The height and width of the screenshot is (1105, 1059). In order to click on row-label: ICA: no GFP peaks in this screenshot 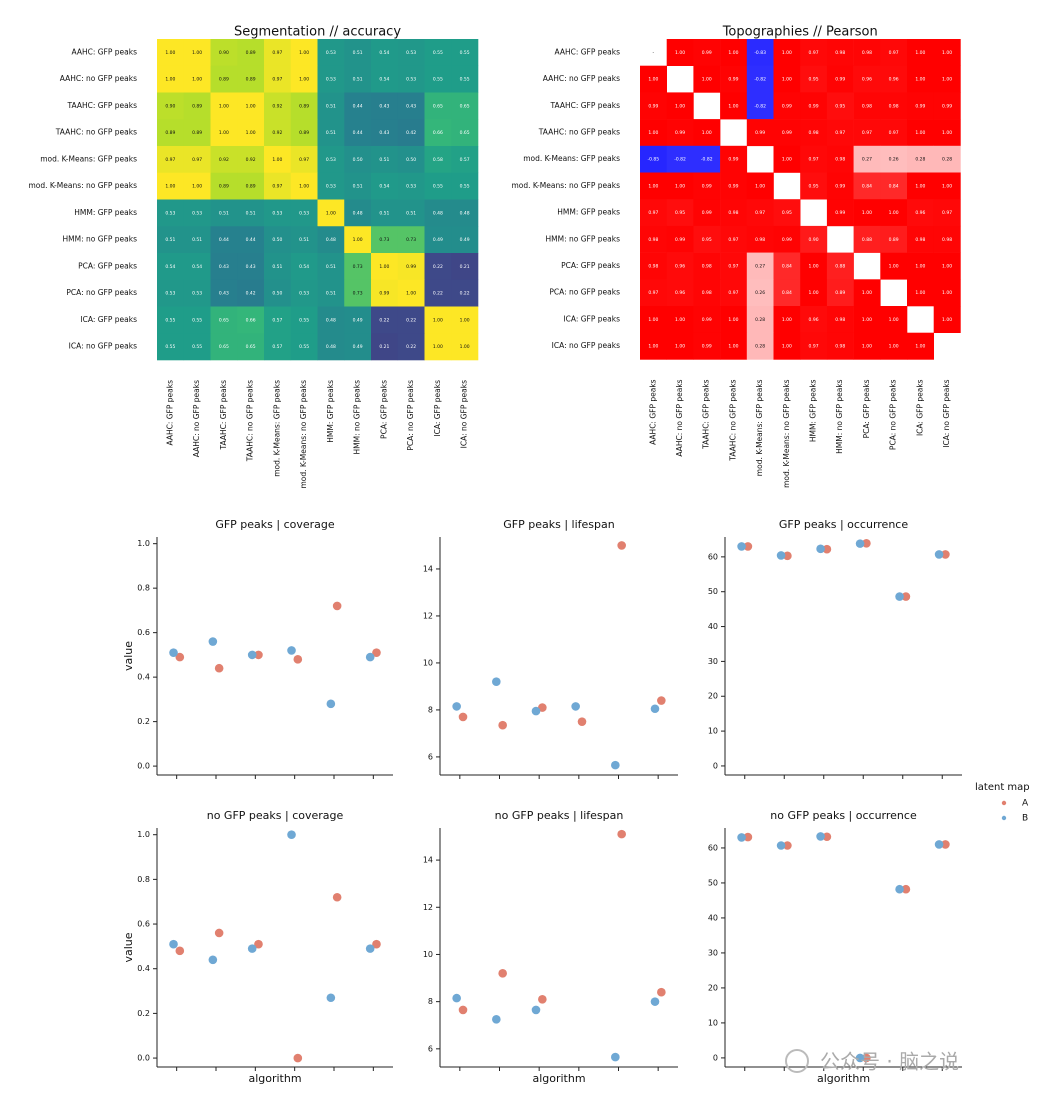, I will do `click(103, 346)`.